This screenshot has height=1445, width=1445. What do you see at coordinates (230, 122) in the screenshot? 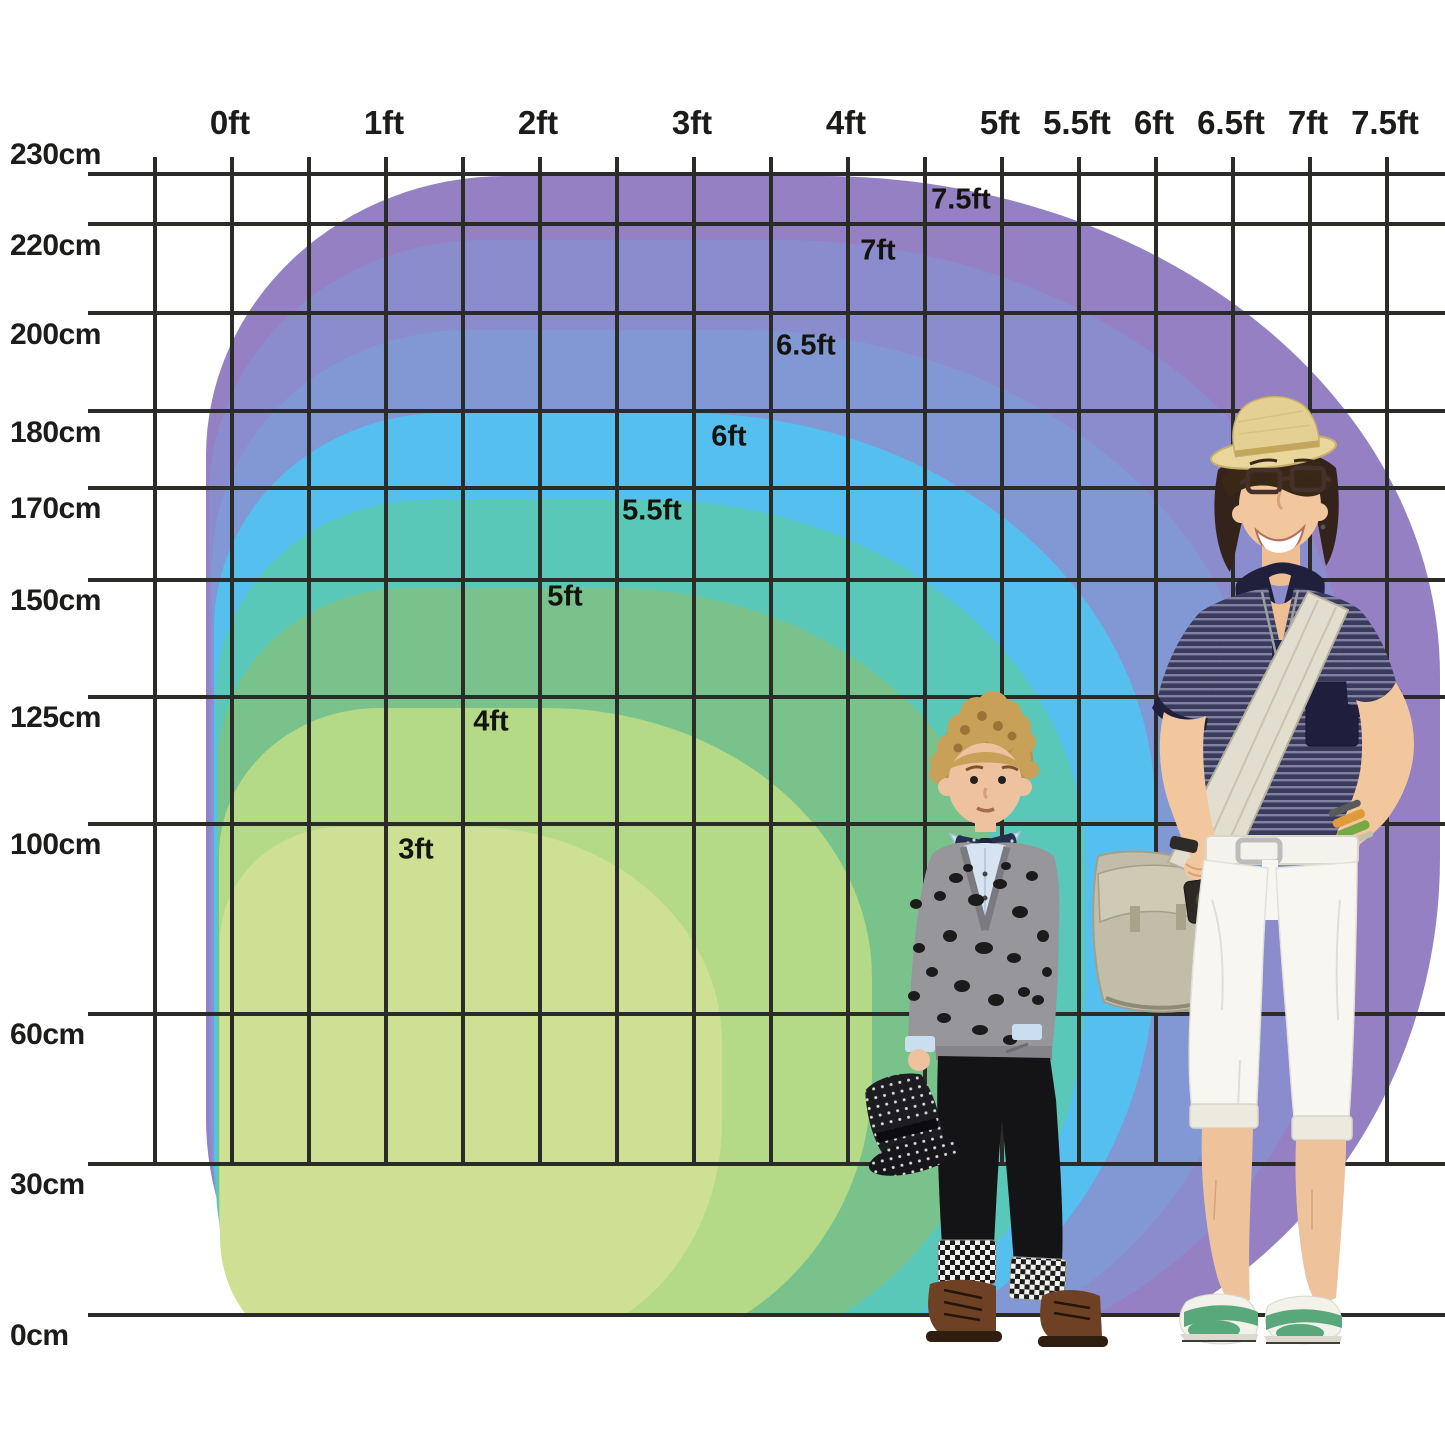
I see `x-tick-0ft: 0ft` at bounding box center [230, 122].